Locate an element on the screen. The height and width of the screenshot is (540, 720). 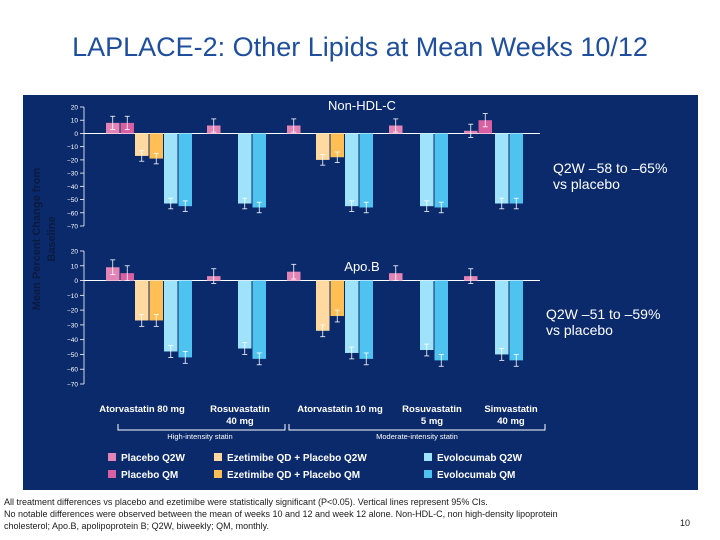
panel-title: Apo.B is located at coordinates (361, 266).